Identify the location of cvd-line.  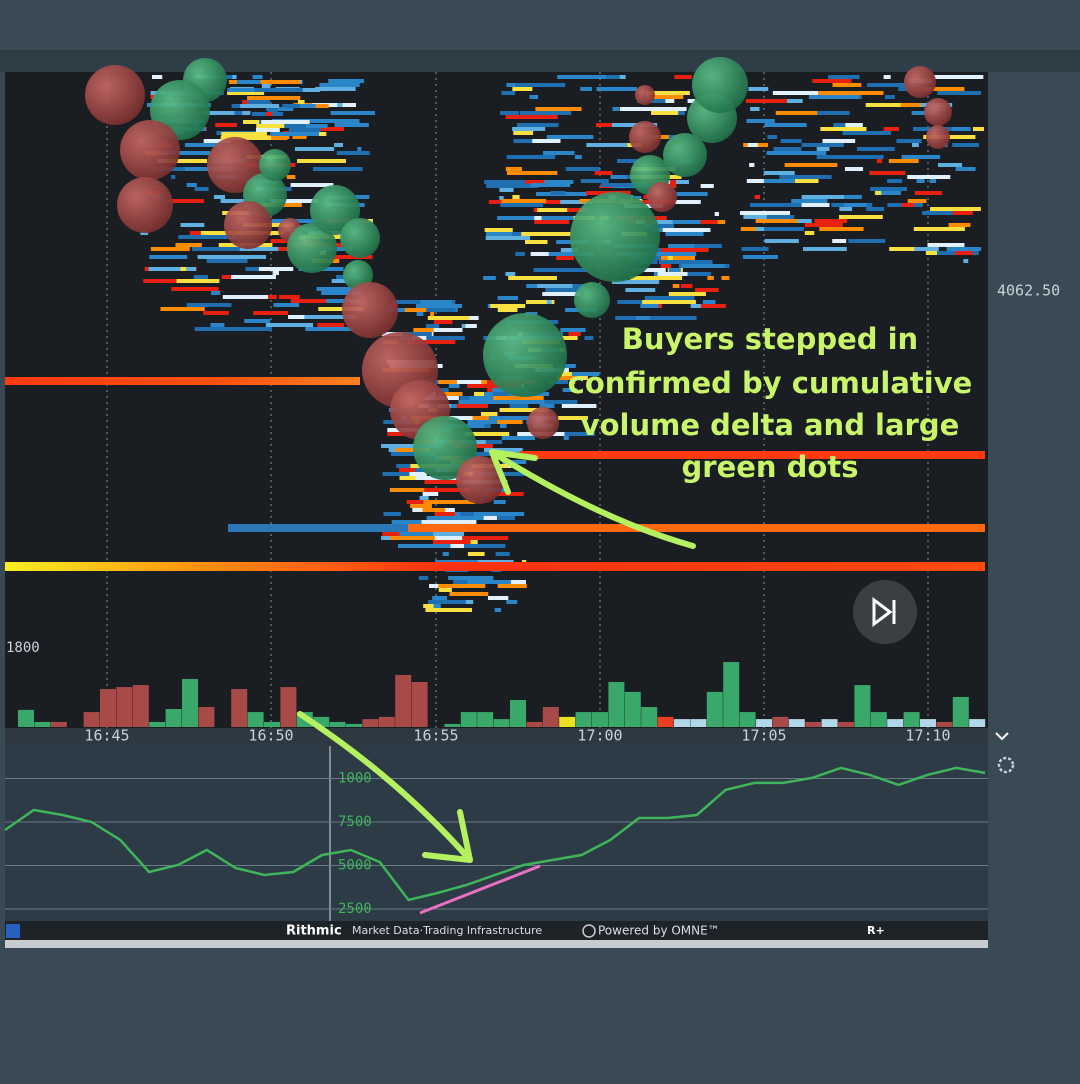
(495, 834).